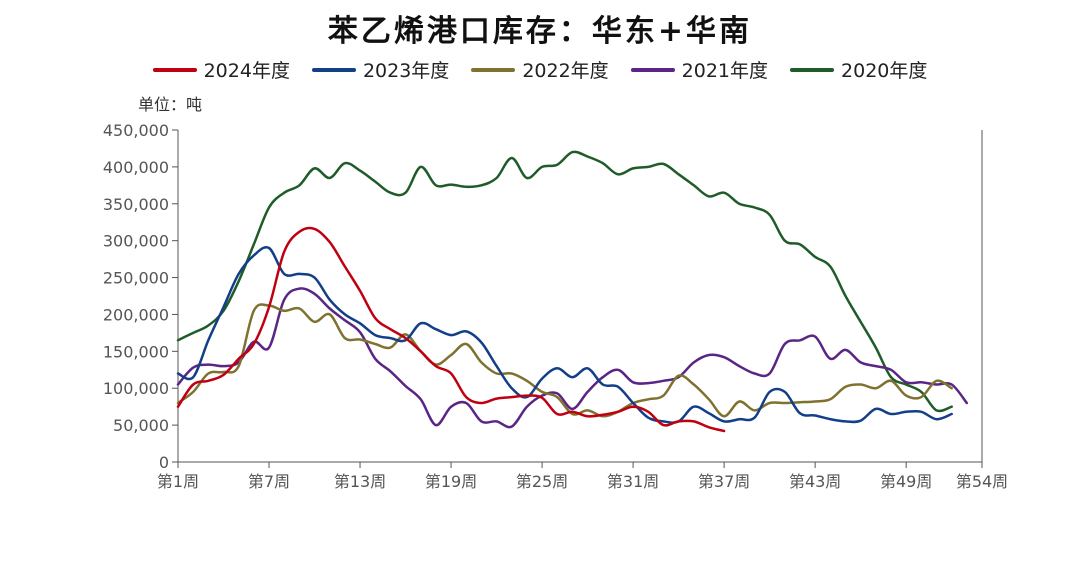 Image resolution: width=1080 pixels, height=565 pixels. What do you see at coordinates (542, 481) in the screenshot?
I see `x-tick-label: 第25周` at bounding box center [542, 481].